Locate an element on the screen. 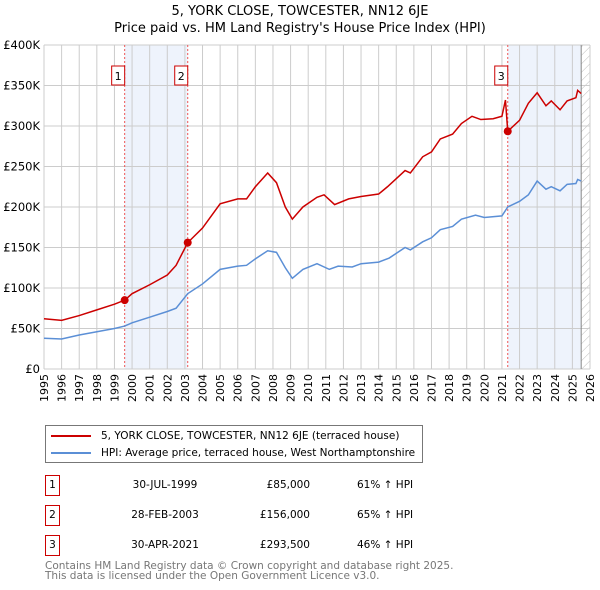 This screenshot has height=590, width=600. x-tick-label: 2004 is located at coordinates (203, 388).